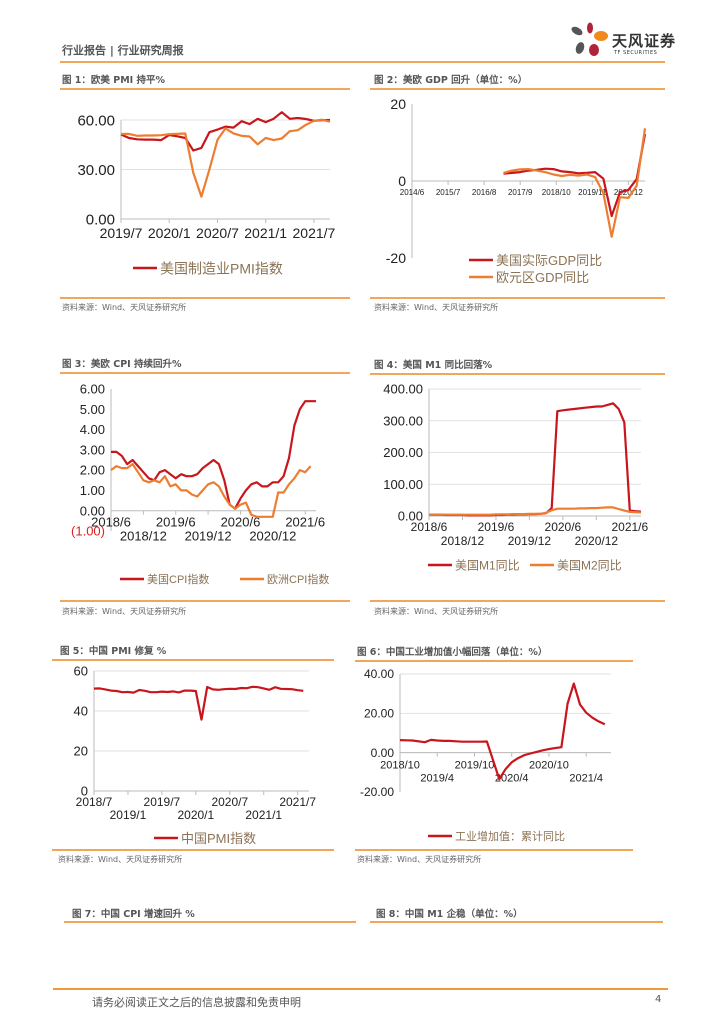 Image resolution: width=724 pixels, height=1024 pixels. What do you see at coordinates (403, 389) in the screenshot?
I see `y-tick-label: 400.00` at bounding box center [403, 389].